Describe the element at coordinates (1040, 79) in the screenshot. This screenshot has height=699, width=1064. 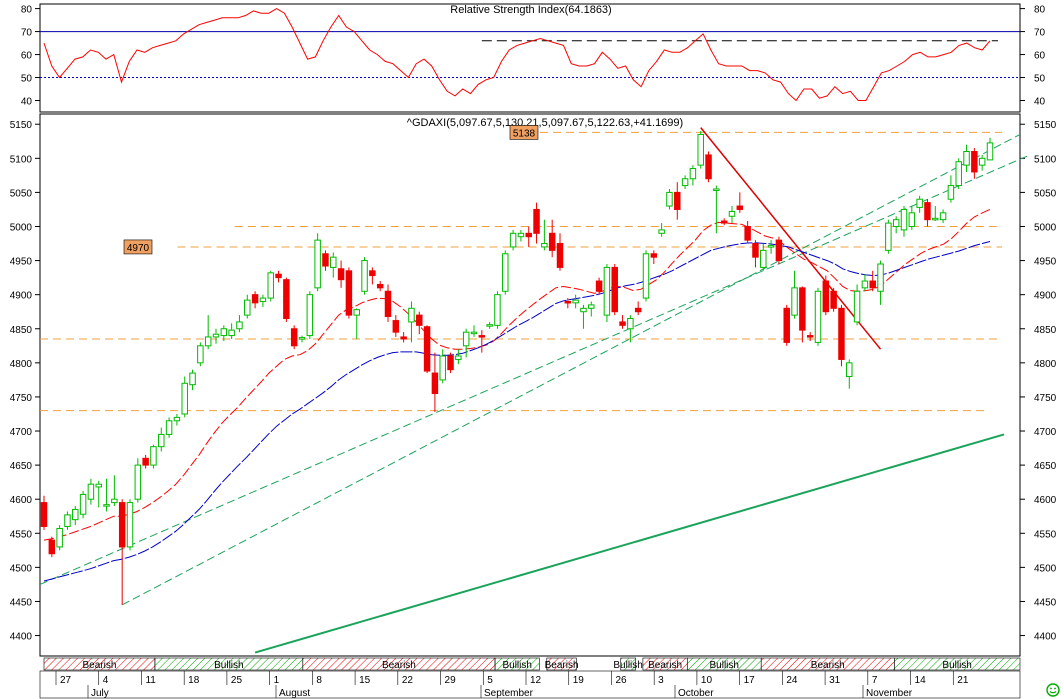
I see `rsi-tick-right: 50` at that location.